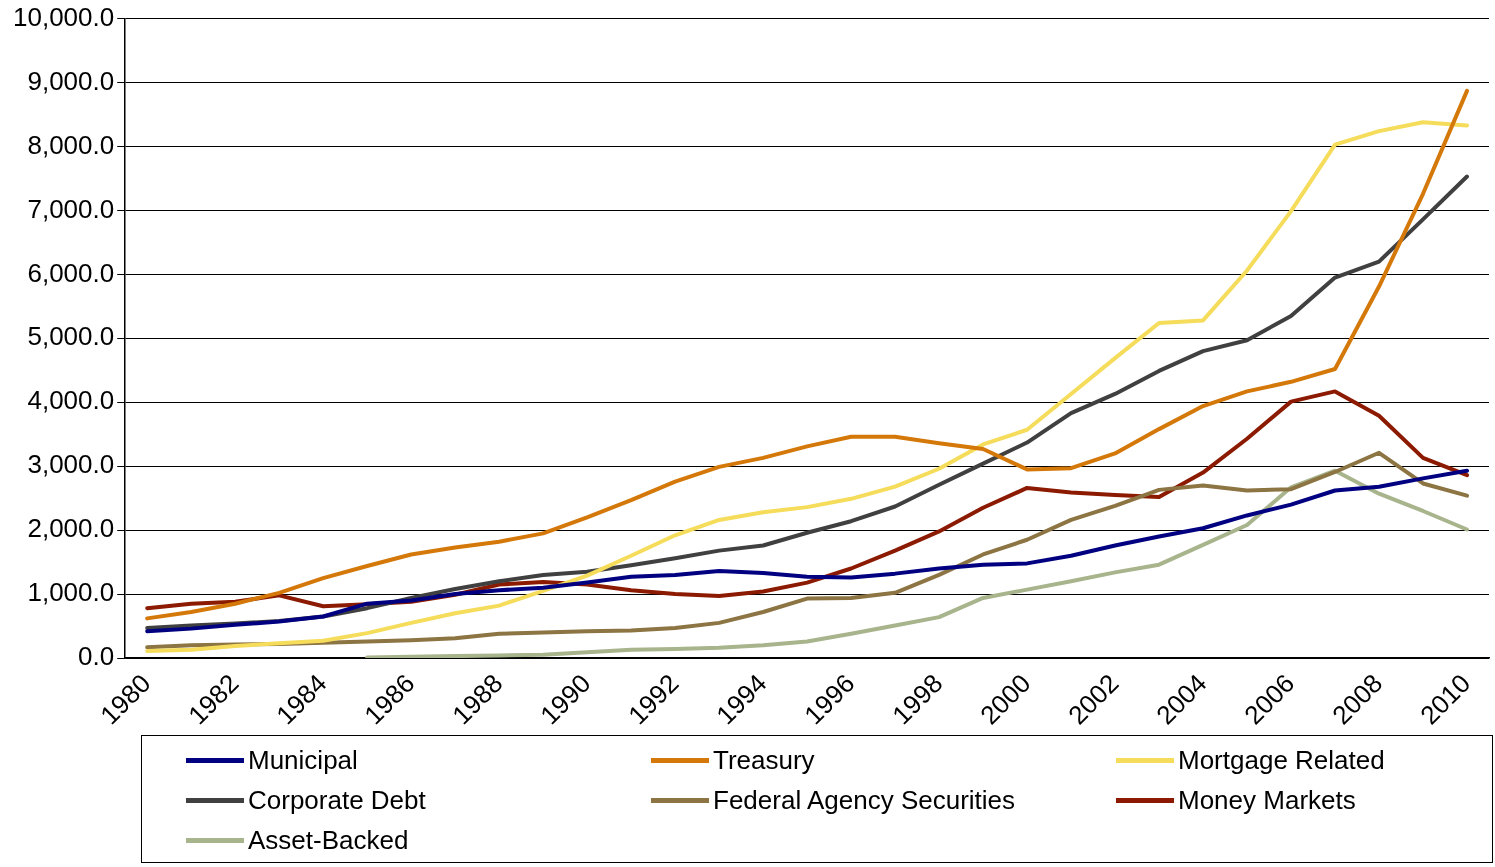 Image resolution: width=1495 pixels, height=867 pixels. Describe the element at coordinates (71, 592) in the screenshot. I see `y-tick-label: 1,000.0` at that location.